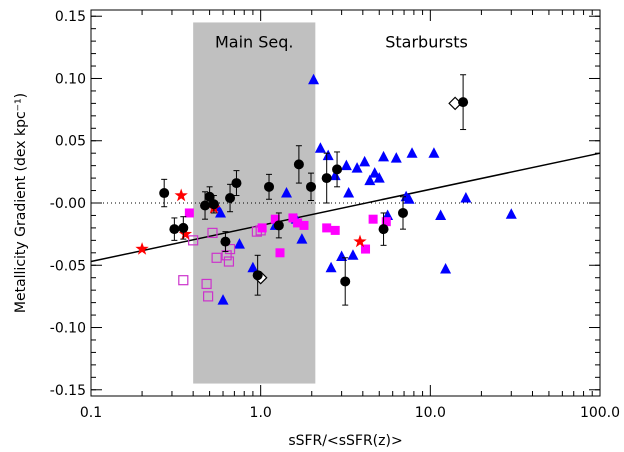  Describe the element at coordinates (70, 17) in the screenshot. I see `y-tick-label: 0.15` at that location.